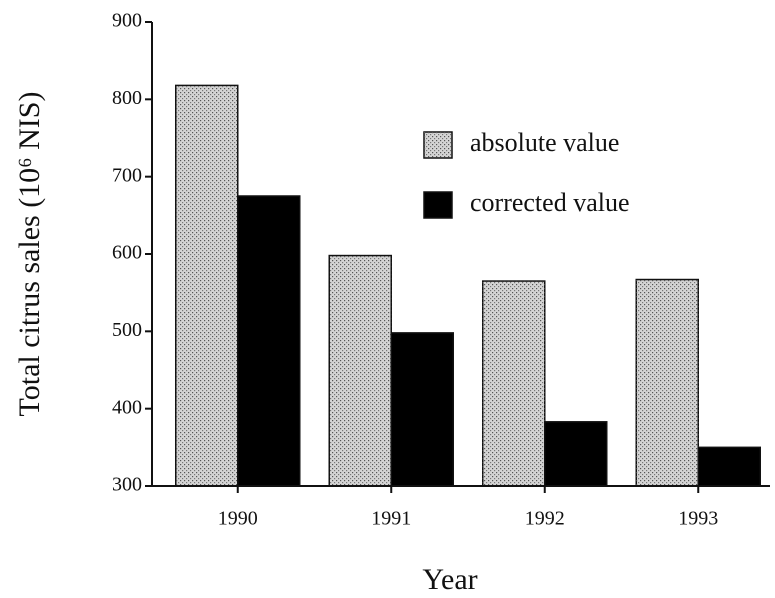 This screenshot has height=598, width=775. What do you see at coordinates (550, 202) in the screenshot?
I see `legend-label: corrected value` at bounding box center [550, 202].